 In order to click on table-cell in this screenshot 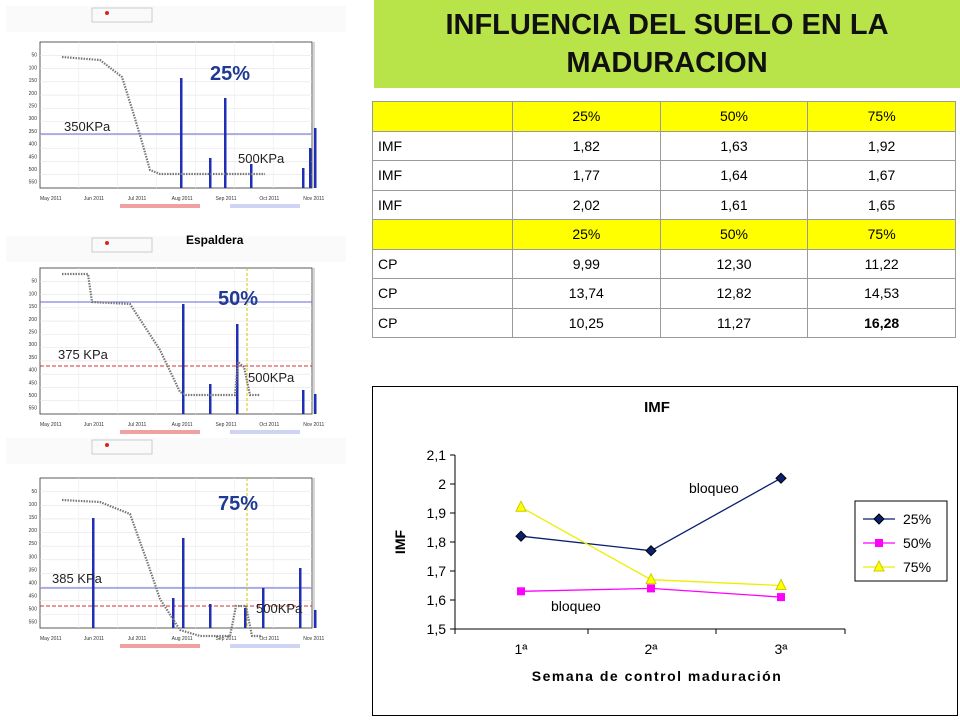, I will do `click(442, 234)`.